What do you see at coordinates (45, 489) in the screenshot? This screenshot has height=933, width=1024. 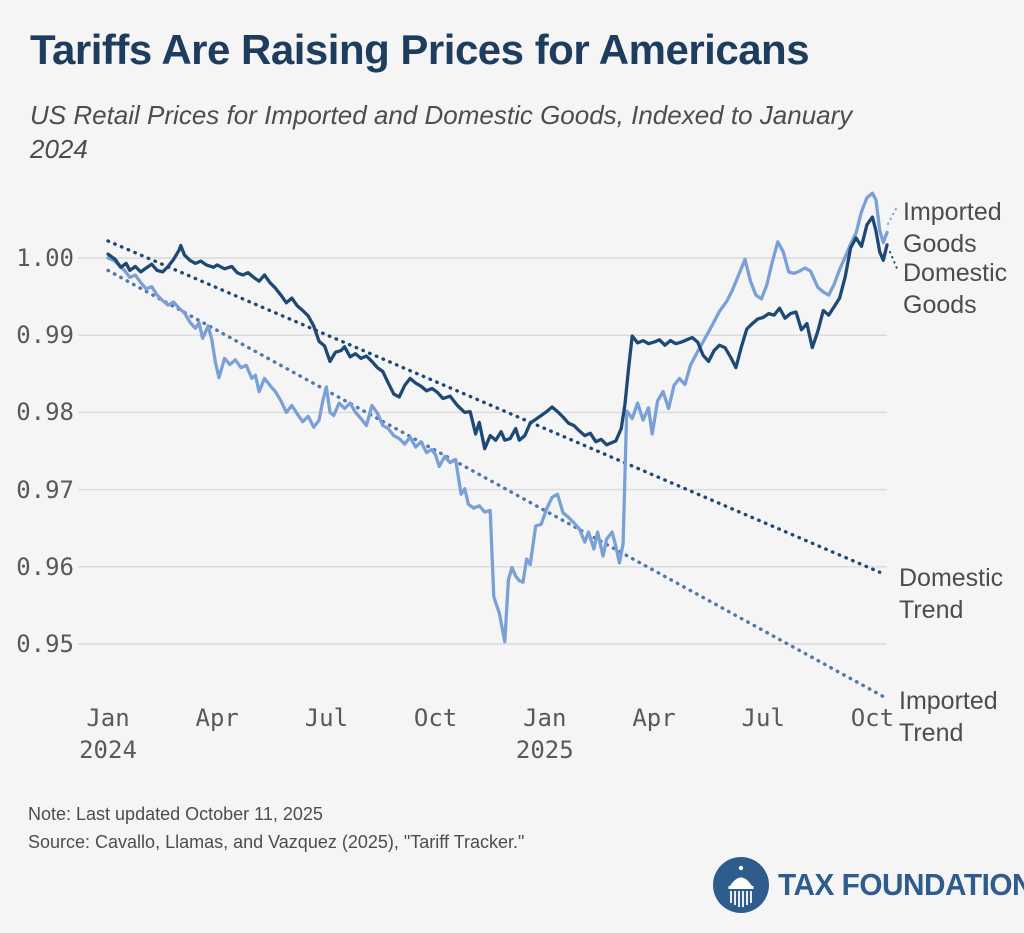 I see `y-tick-label: 0.97` at bounding box center [45, 489].